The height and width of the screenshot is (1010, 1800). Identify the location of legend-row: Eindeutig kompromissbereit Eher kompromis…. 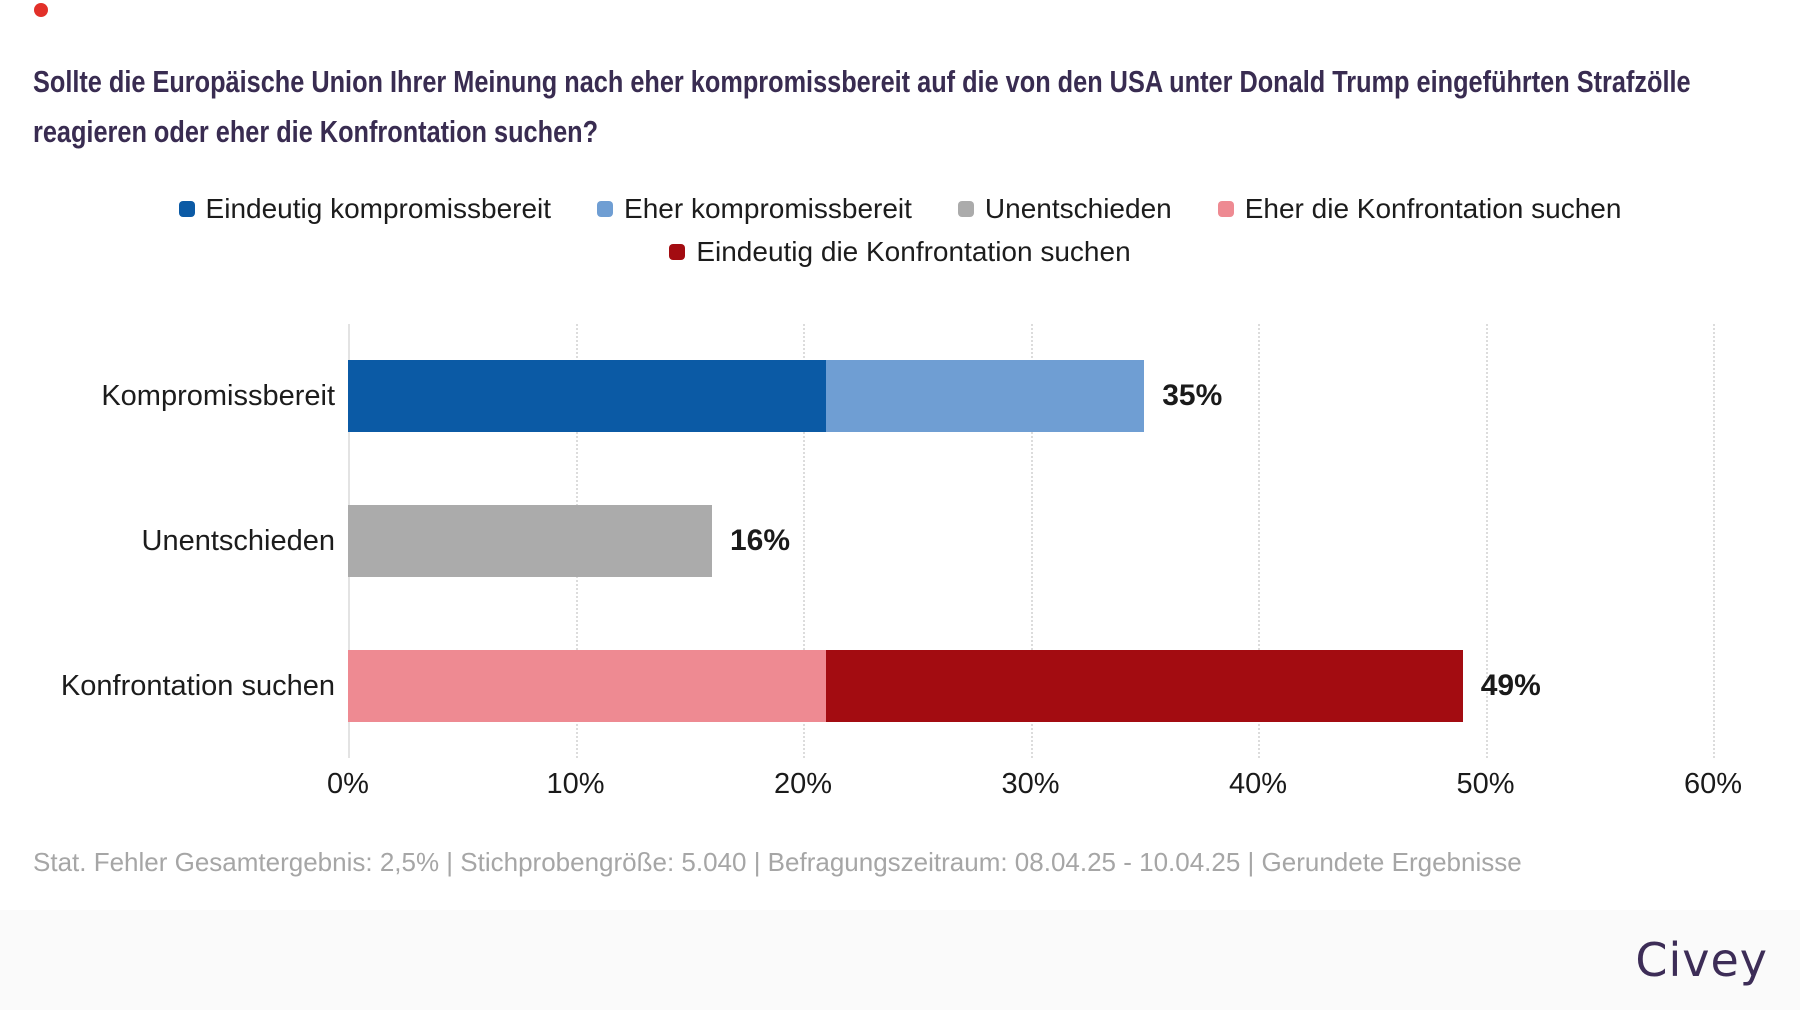
(900, 209).